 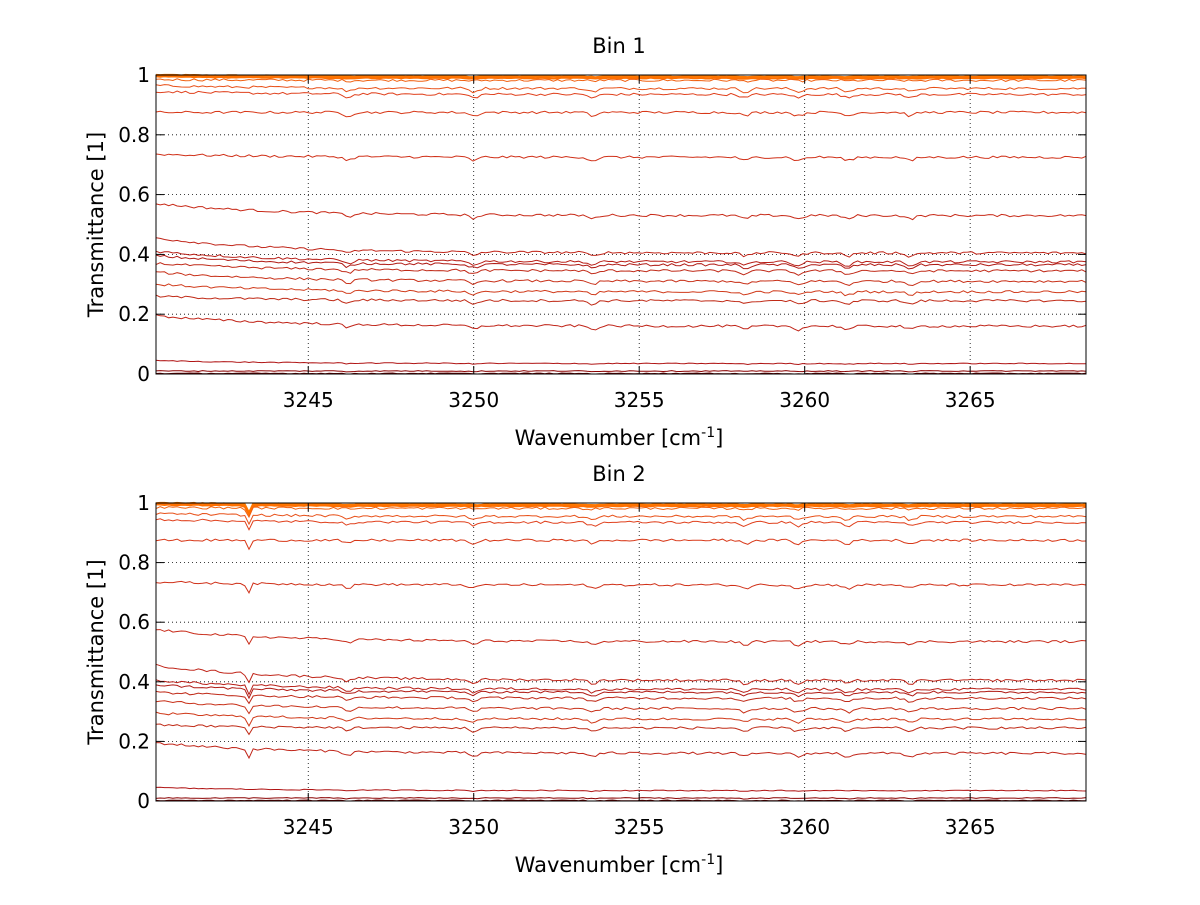 What do you see at coordinates (619, 474) in the screenshot?
I see `chart-title: Bin 2` at bounding box center [619, 474].